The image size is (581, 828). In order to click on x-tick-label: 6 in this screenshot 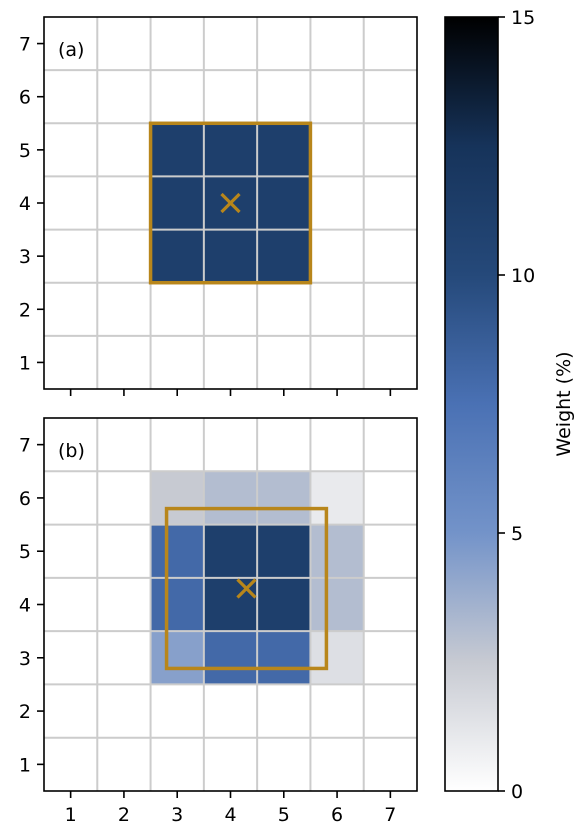, I will do `click(337, 815)`.